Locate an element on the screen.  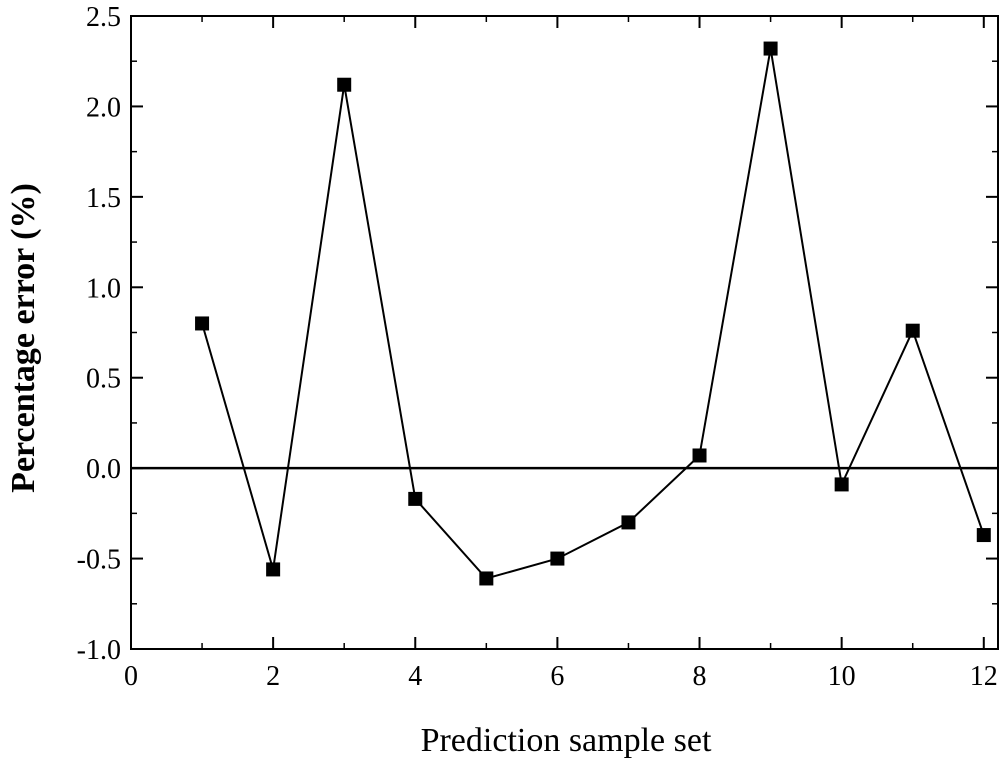
y-tick-label: -1.0 is located at coordinates (99, 650).